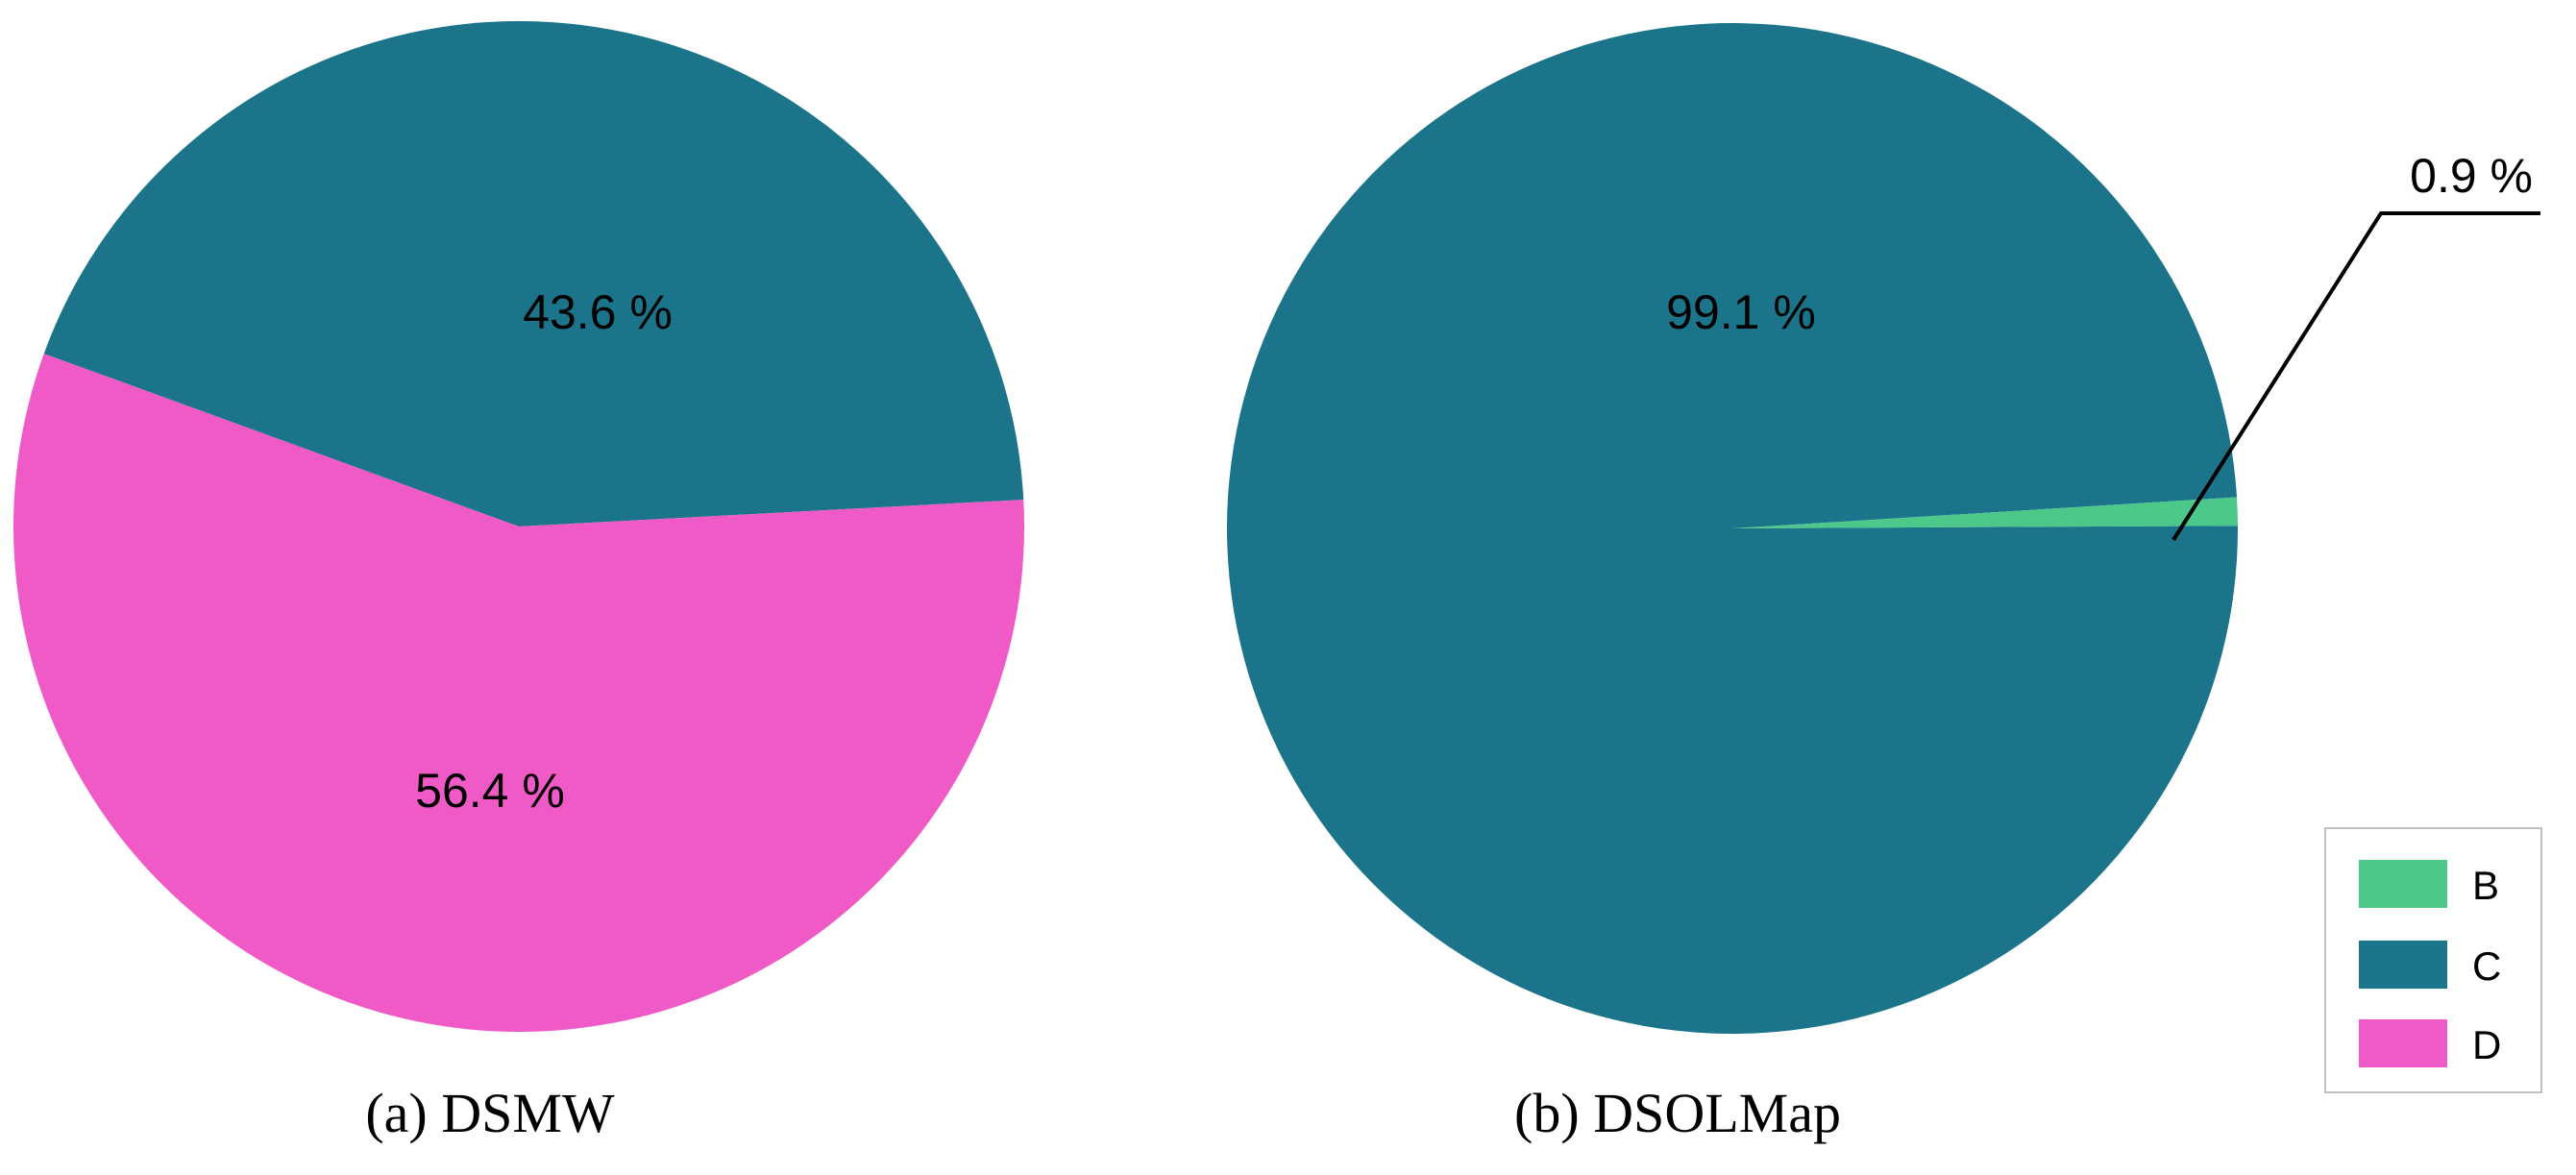 The width and height of the screenshot is (2576, 1175). I want to click on slice-label-b-b: 0.9 %, so click(2471, 176).